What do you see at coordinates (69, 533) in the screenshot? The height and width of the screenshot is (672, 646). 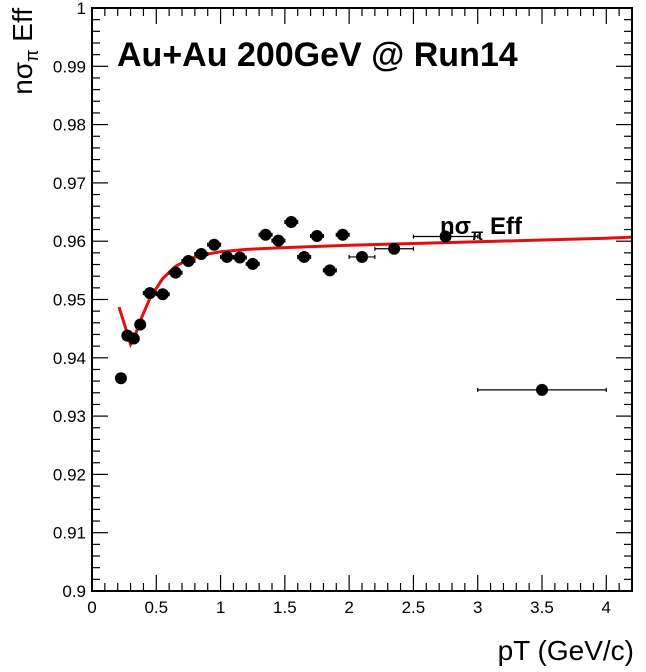 I see `y-tick-label: 0.91` at bounding box center [69, 533].